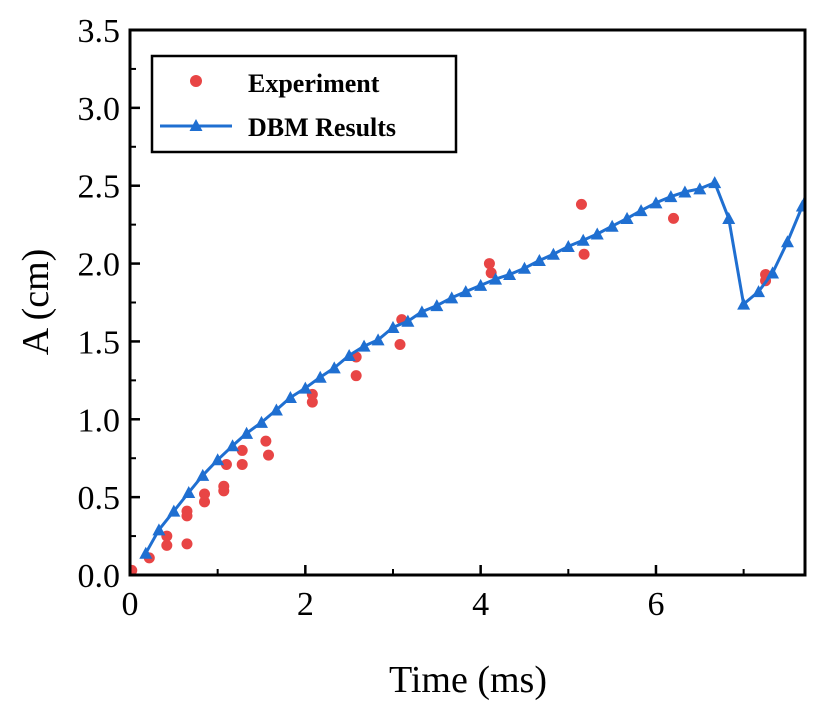  I want to click on y-tick-label: 1.0, so click(99, 420).